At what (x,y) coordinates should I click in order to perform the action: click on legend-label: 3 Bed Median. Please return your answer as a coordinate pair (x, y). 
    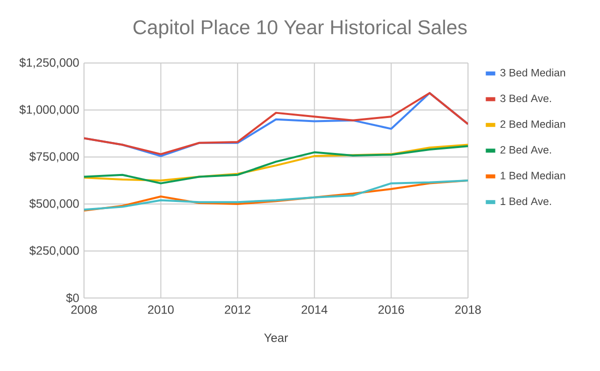
    Looking at the image, I should click on (533, 72).